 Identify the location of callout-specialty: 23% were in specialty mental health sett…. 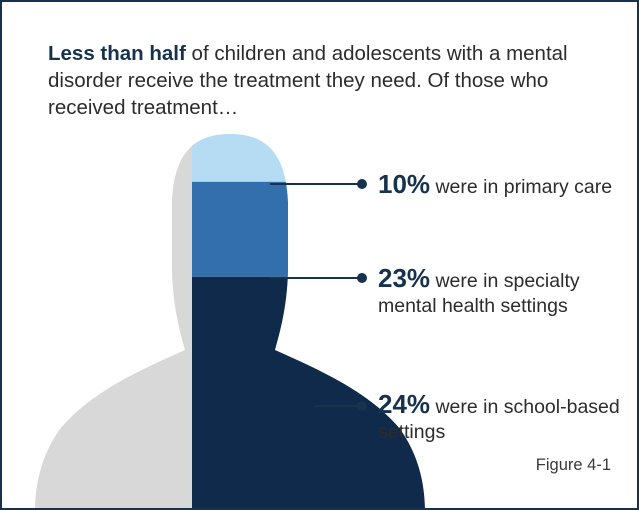
(503, 291).